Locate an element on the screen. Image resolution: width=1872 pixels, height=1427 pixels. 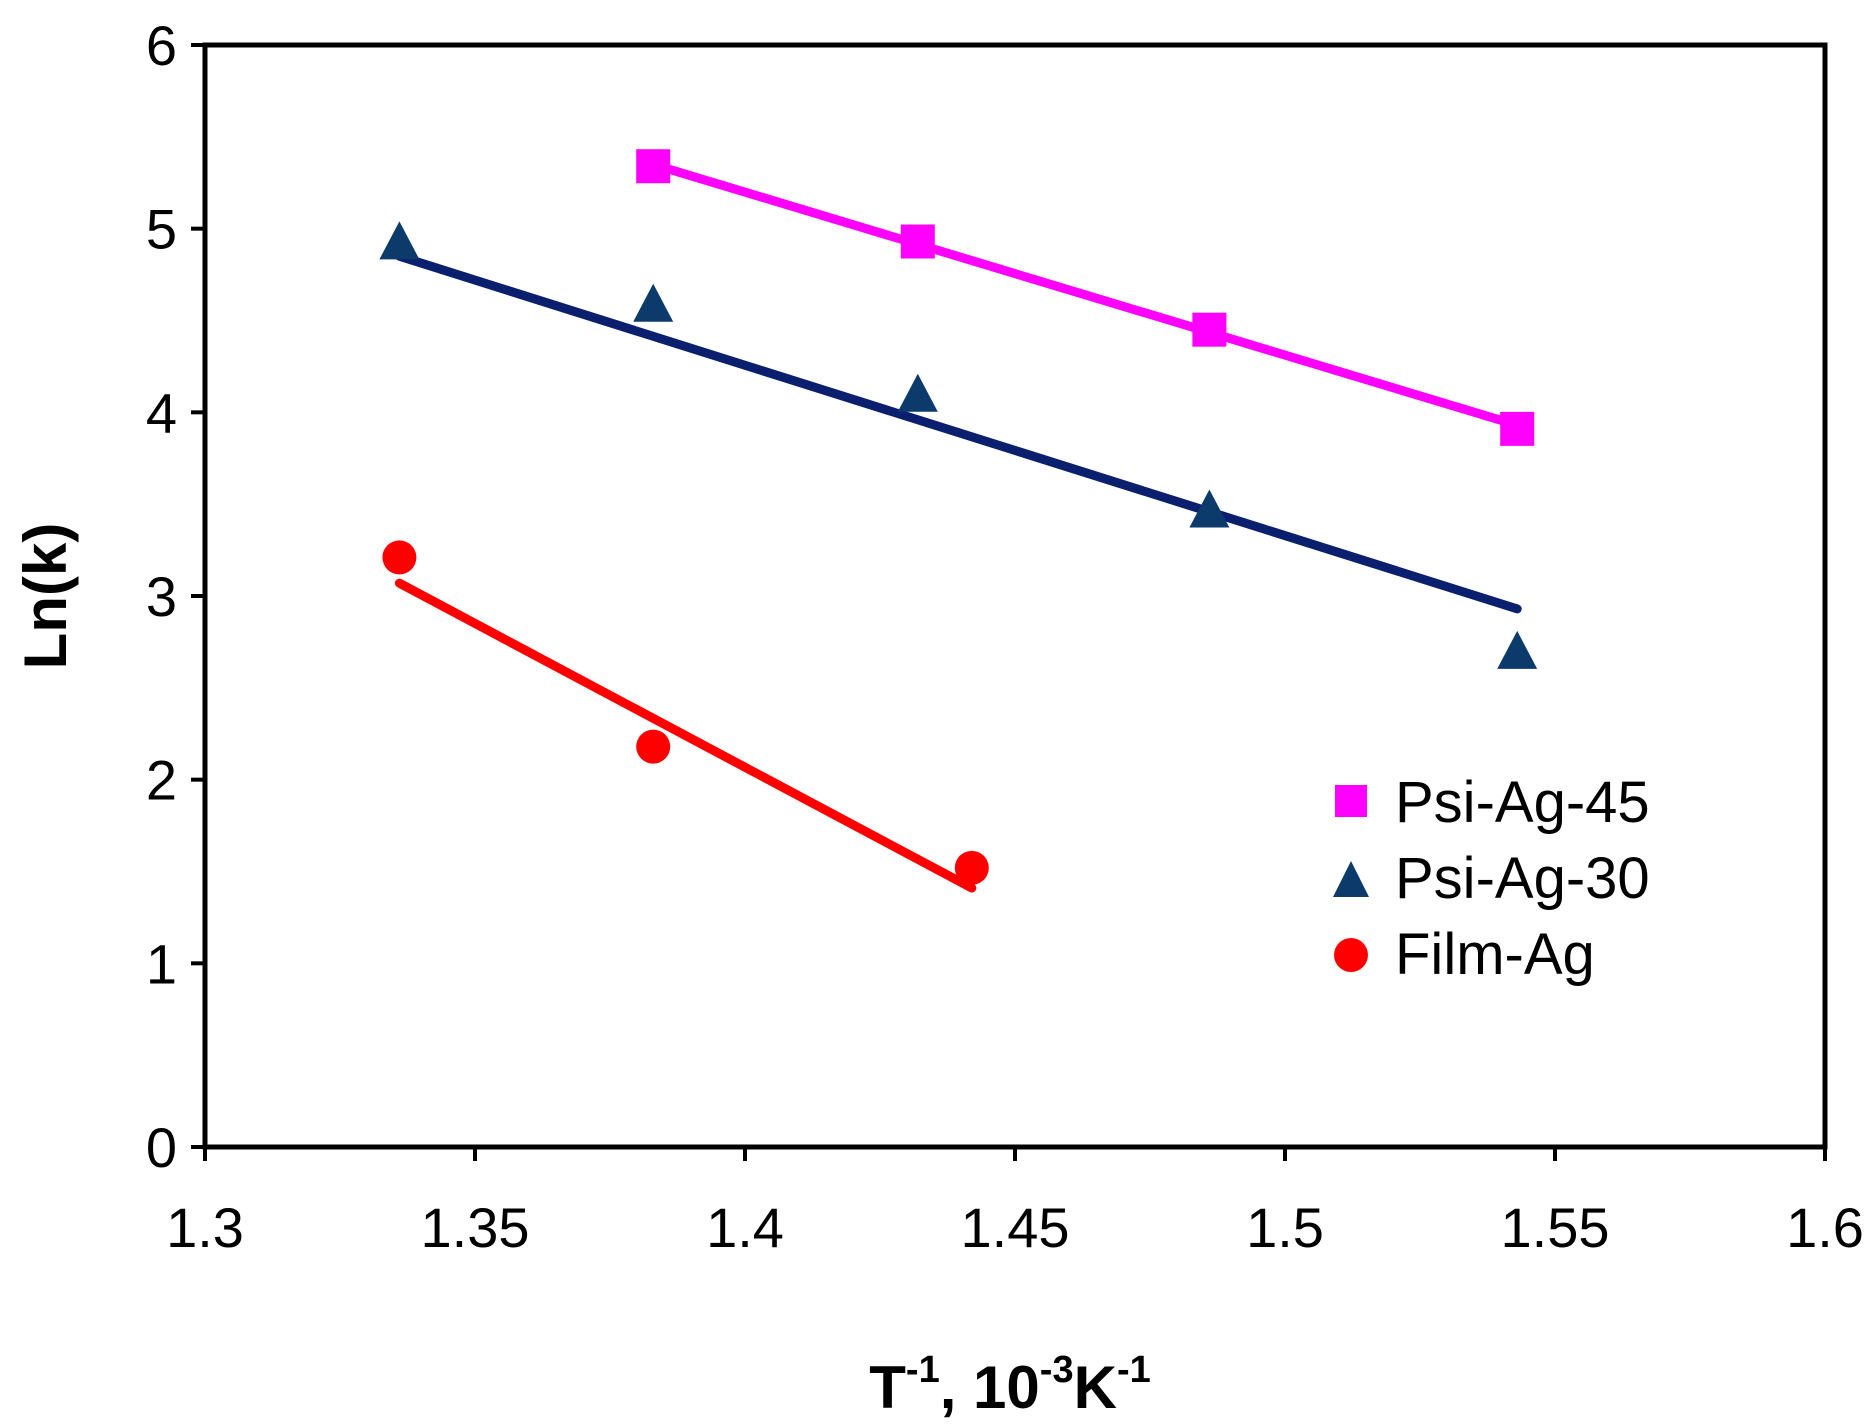
x-tick-label: 1.55 is located at coordinates (1555, 1227).